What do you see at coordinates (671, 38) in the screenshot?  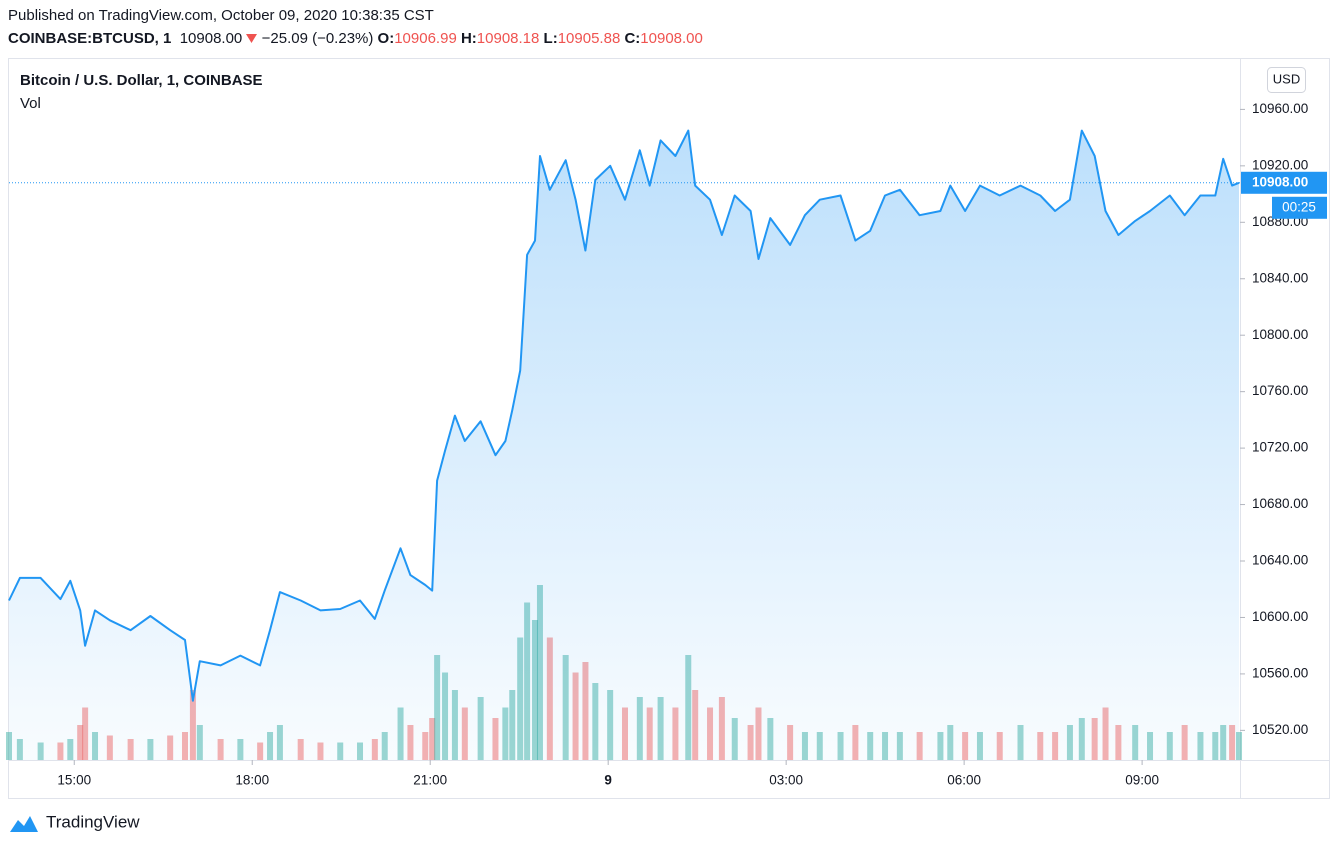 I see `c: 10908.00` at bounding box center [671, 38].